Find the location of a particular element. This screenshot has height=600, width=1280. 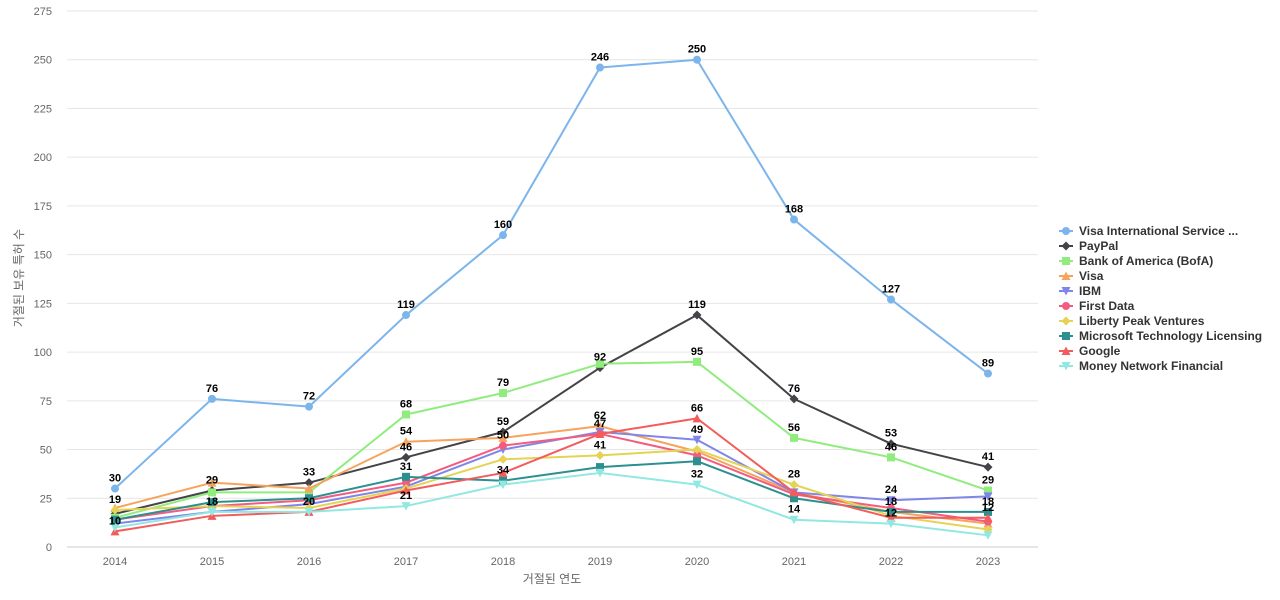

x-tick-label: 2019 is located at coordinates (600, 562).